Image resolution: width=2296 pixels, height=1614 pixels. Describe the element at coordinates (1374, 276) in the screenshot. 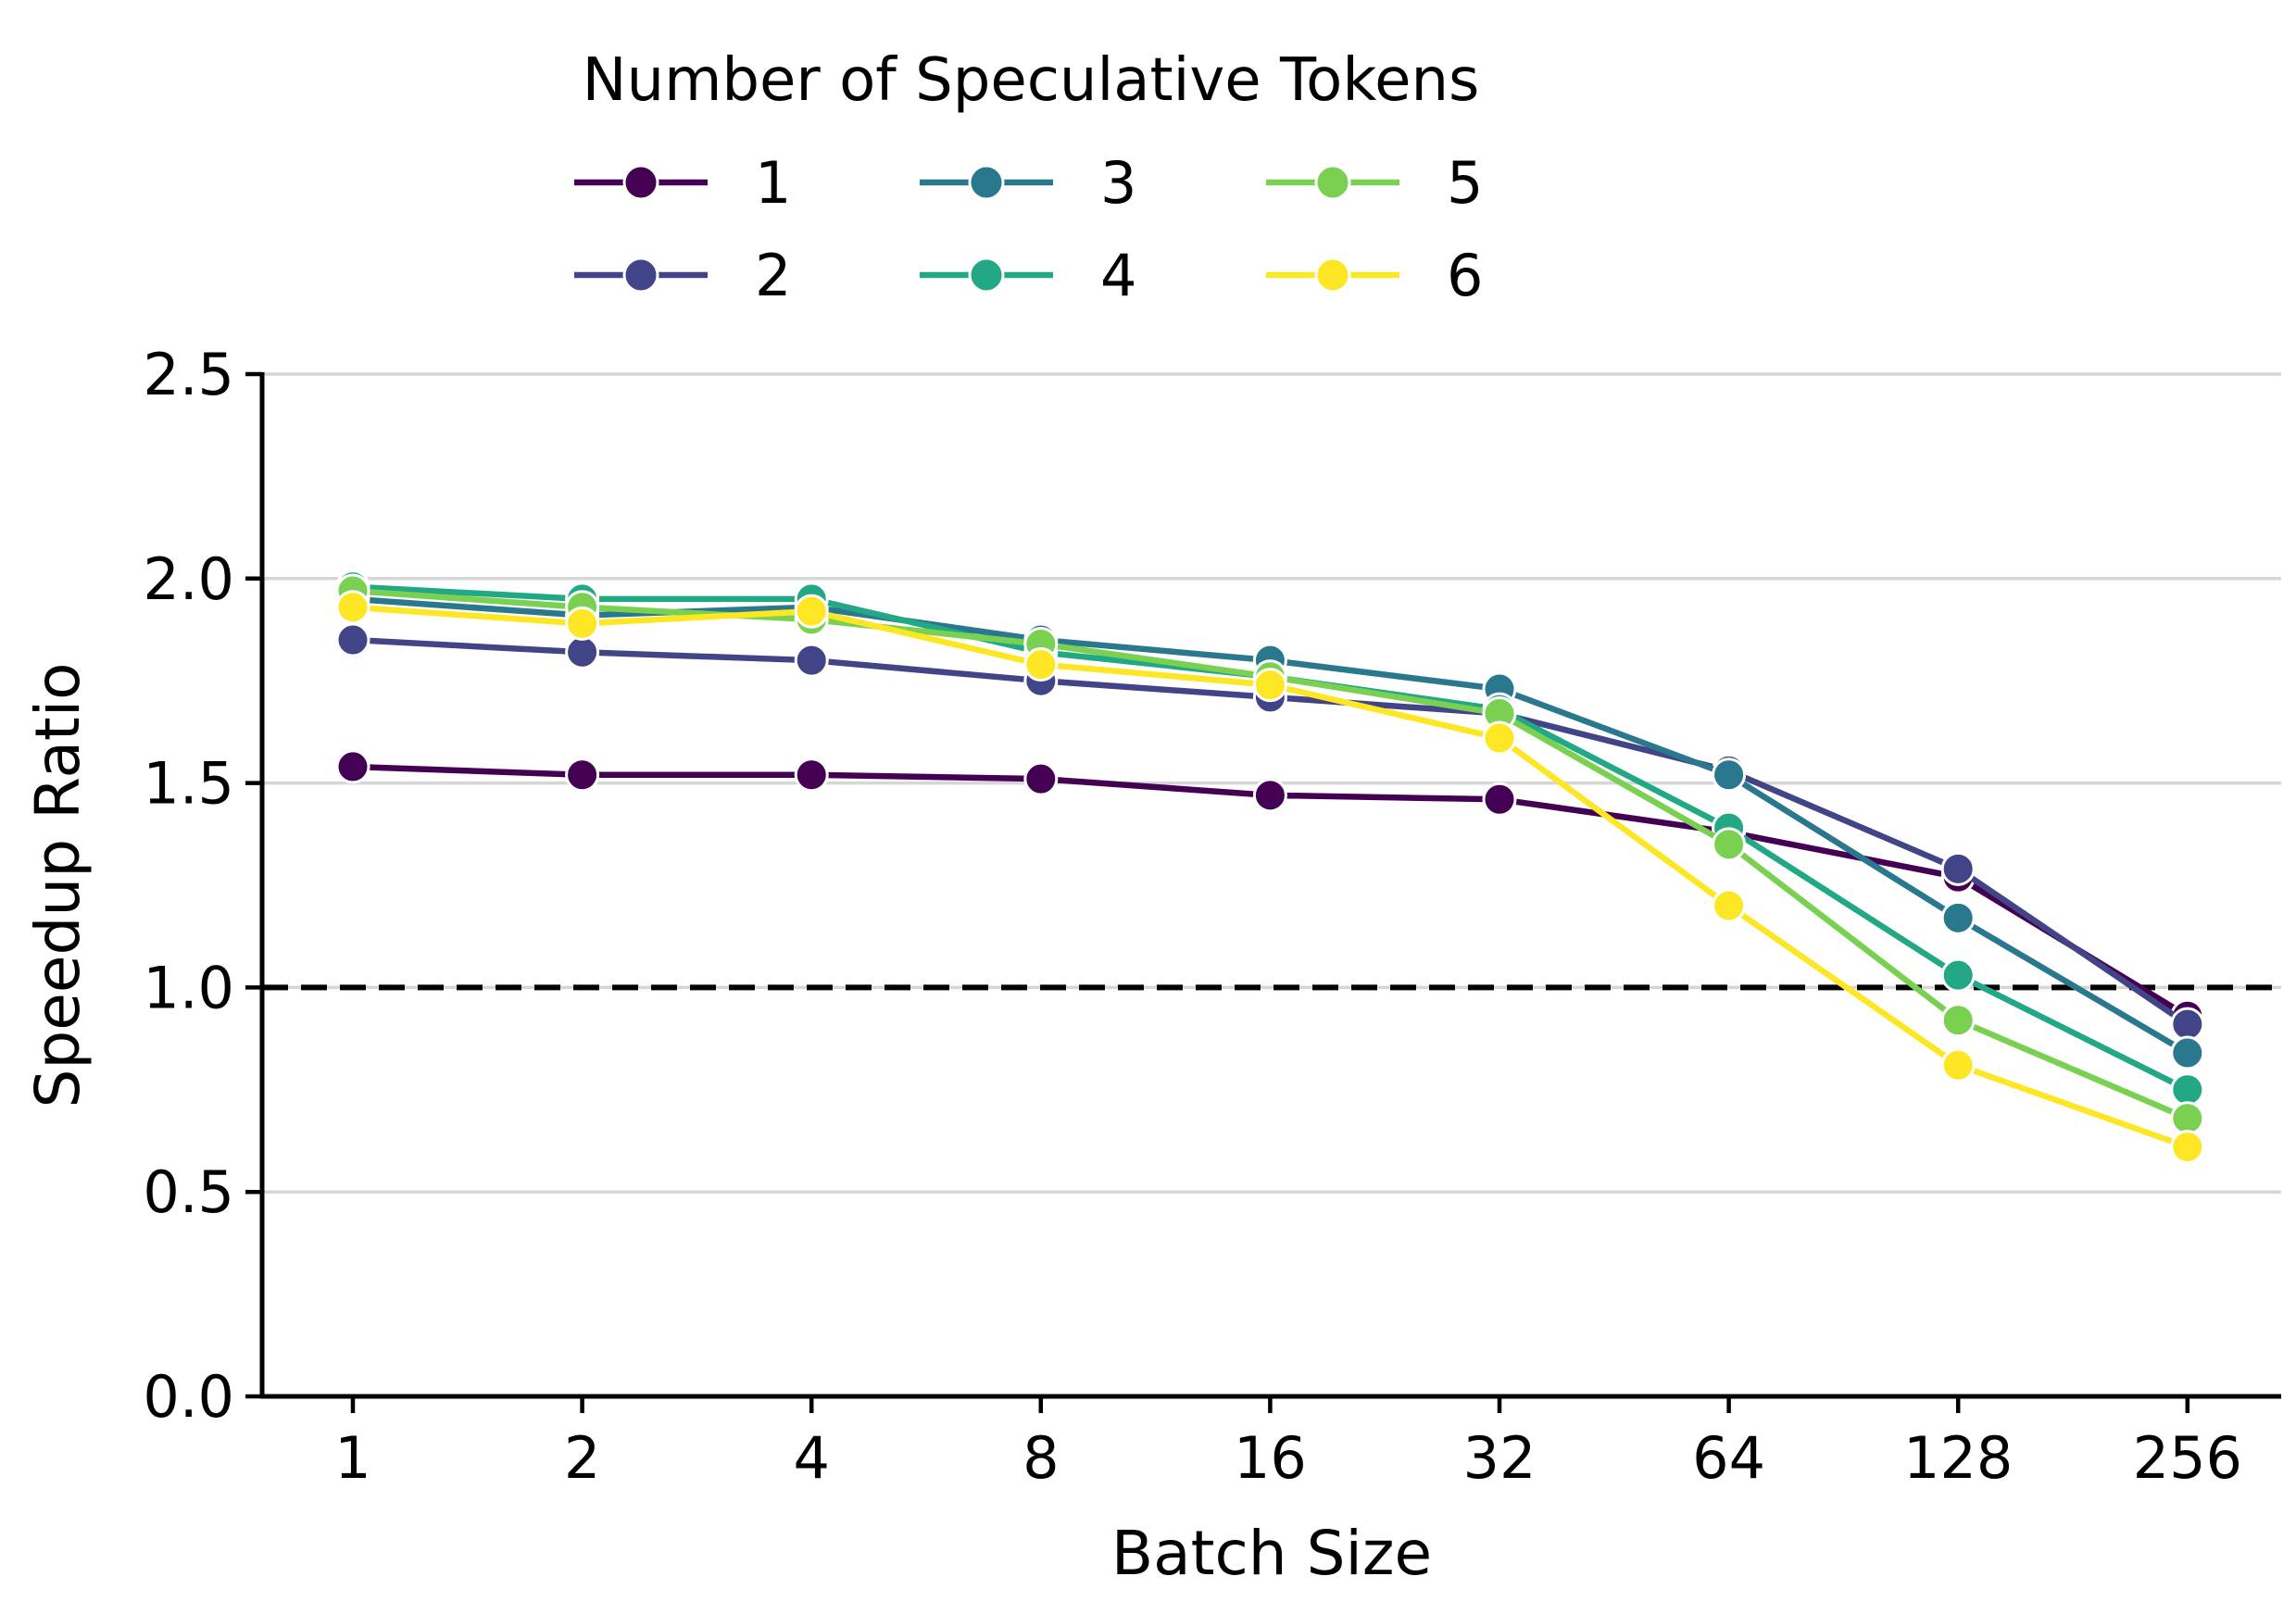

I see `legend-item-6: 6` at that location.